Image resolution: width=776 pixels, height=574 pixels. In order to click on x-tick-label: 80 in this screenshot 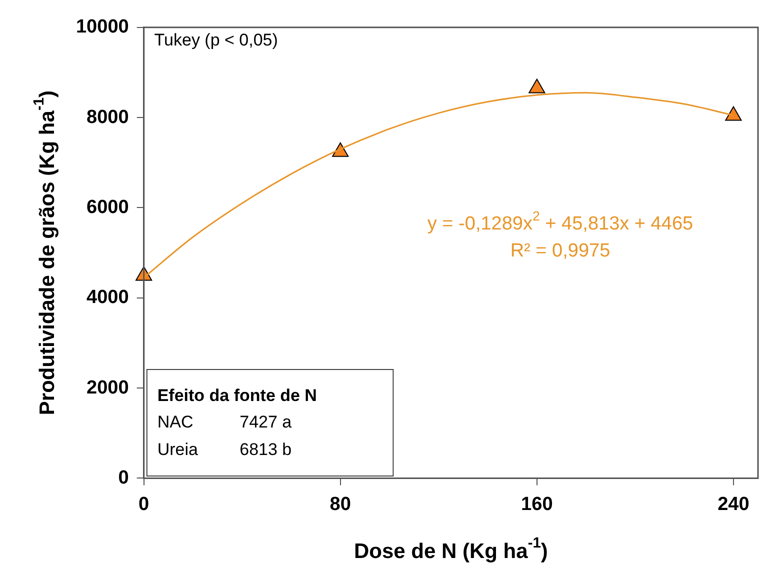, I will do `click(340, 504)`.